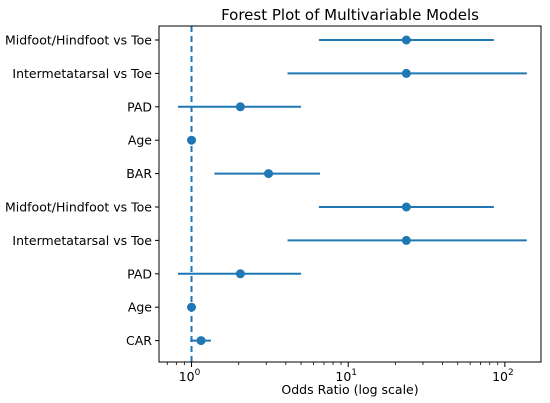  Describe the element at coordinates (139, 340) in the screenshot. I see `y-tick-label: CAR` at that location.